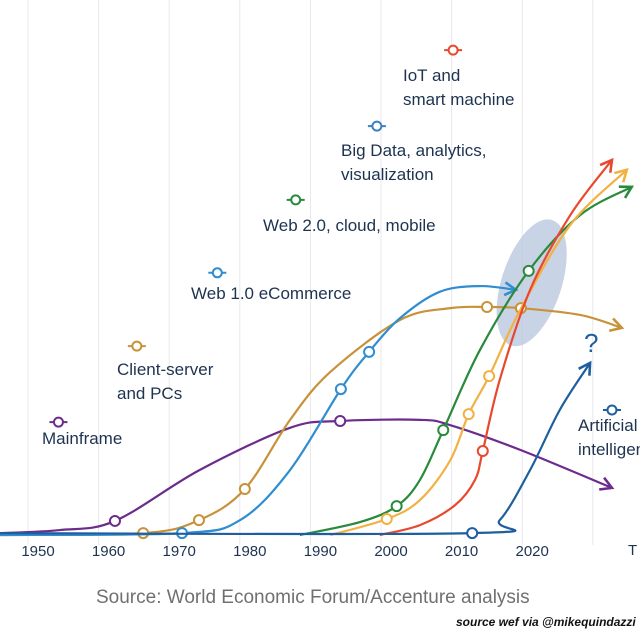 The height and width of the screenshot is (640, 640). Describe the element at coordinates (179, 551) in the screenshot. I see `x-tick-label: 1970` at that location.